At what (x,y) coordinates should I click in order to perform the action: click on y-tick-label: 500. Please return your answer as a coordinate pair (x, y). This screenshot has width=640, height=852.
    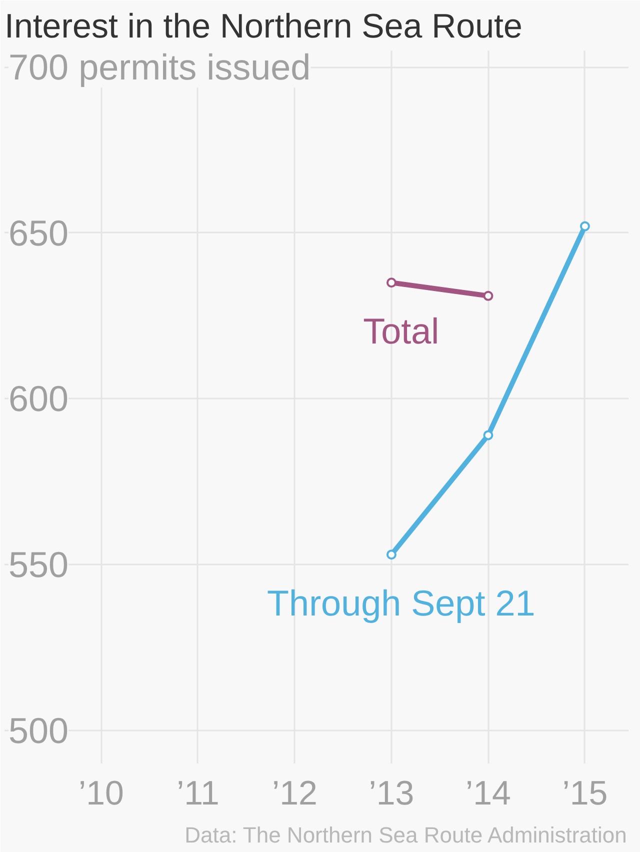
    Looking at the image, I should click on (38, 730).